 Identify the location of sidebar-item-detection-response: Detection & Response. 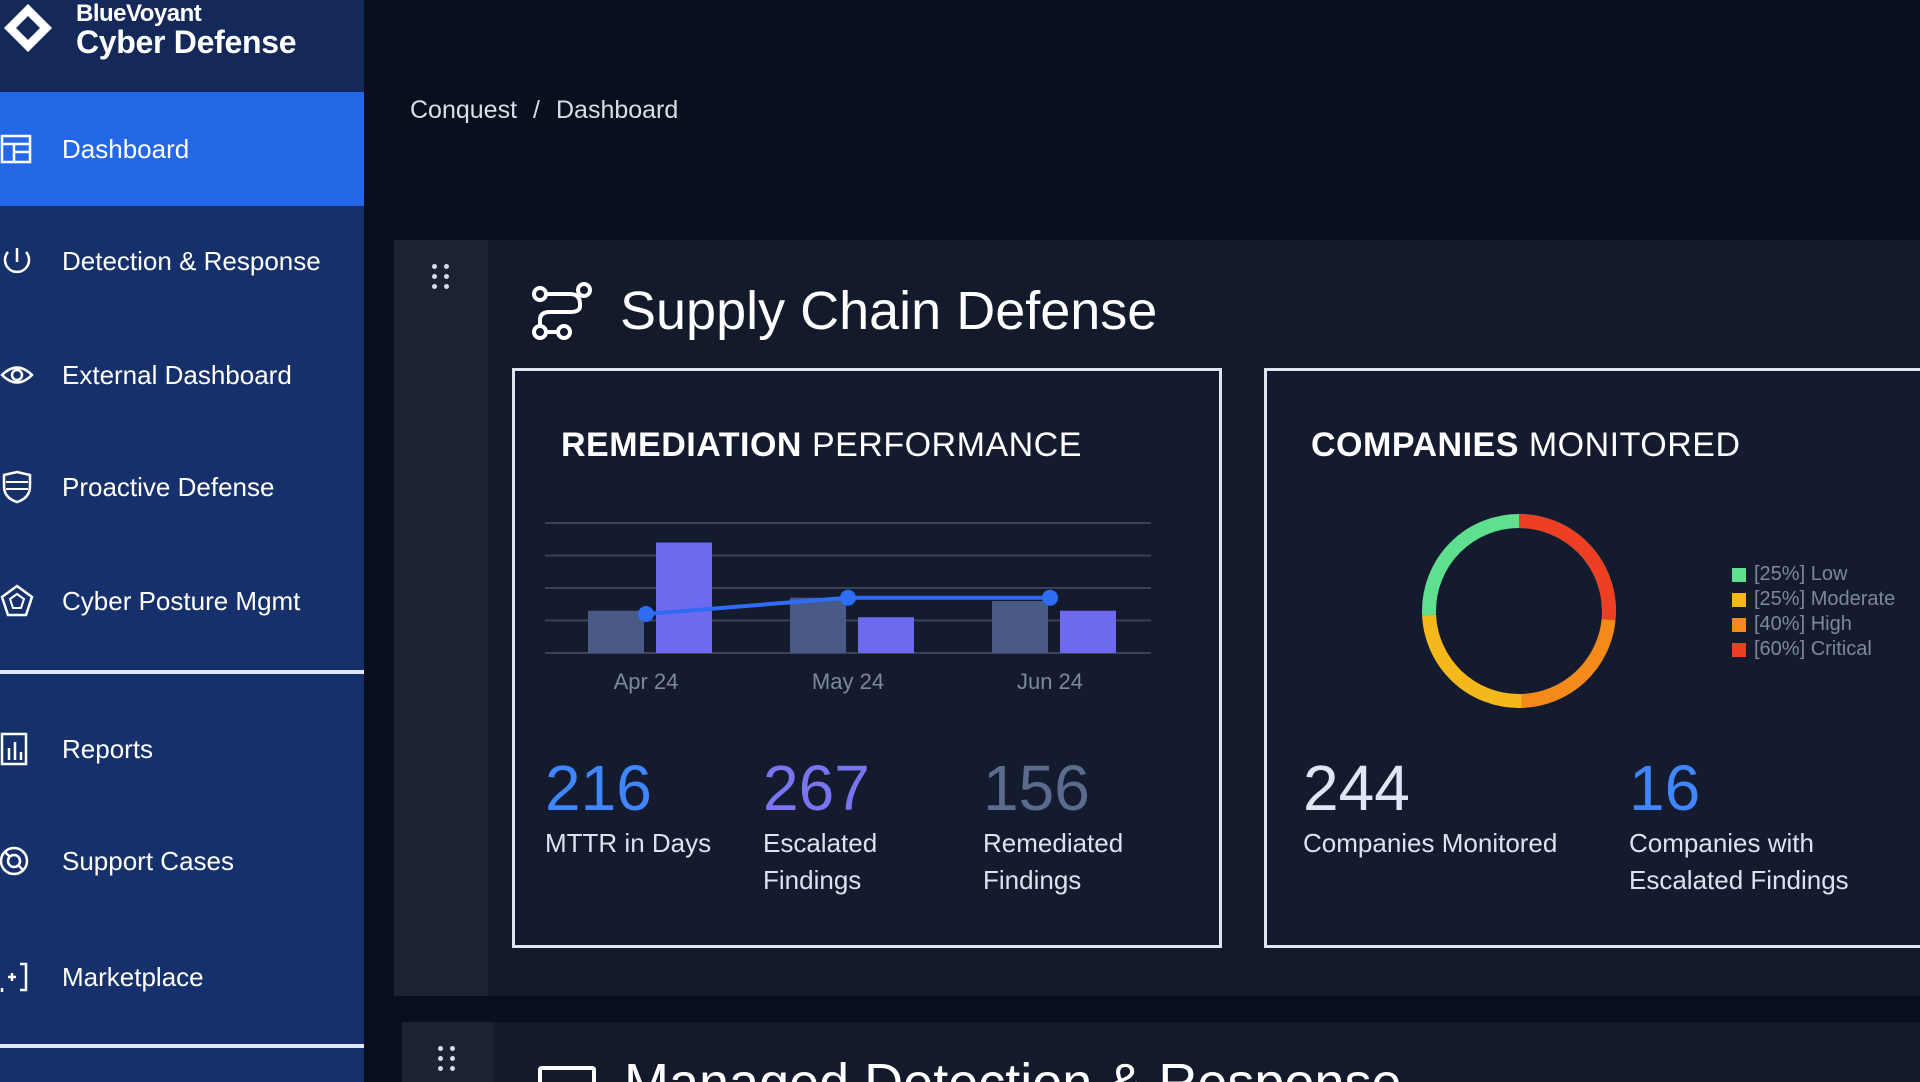
(182, 261).